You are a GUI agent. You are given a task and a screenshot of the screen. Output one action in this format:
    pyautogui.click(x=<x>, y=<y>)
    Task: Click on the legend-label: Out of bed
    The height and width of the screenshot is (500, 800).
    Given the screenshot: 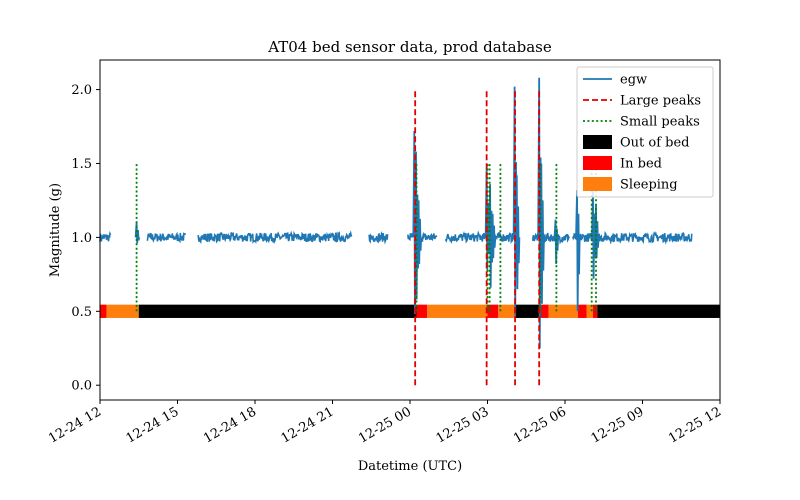 What is the action you would take?
    pyautogui.click(x=655, y=143)
    